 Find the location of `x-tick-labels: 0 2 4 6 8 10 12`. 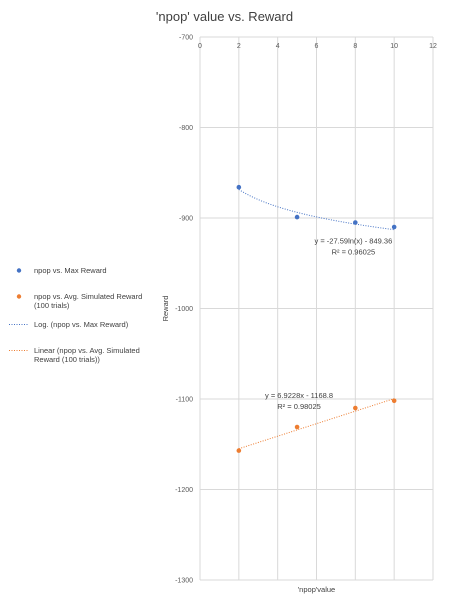

x-tick-labels: 0 2 4 6 8 10 12 is located at coordinates (317, 46).